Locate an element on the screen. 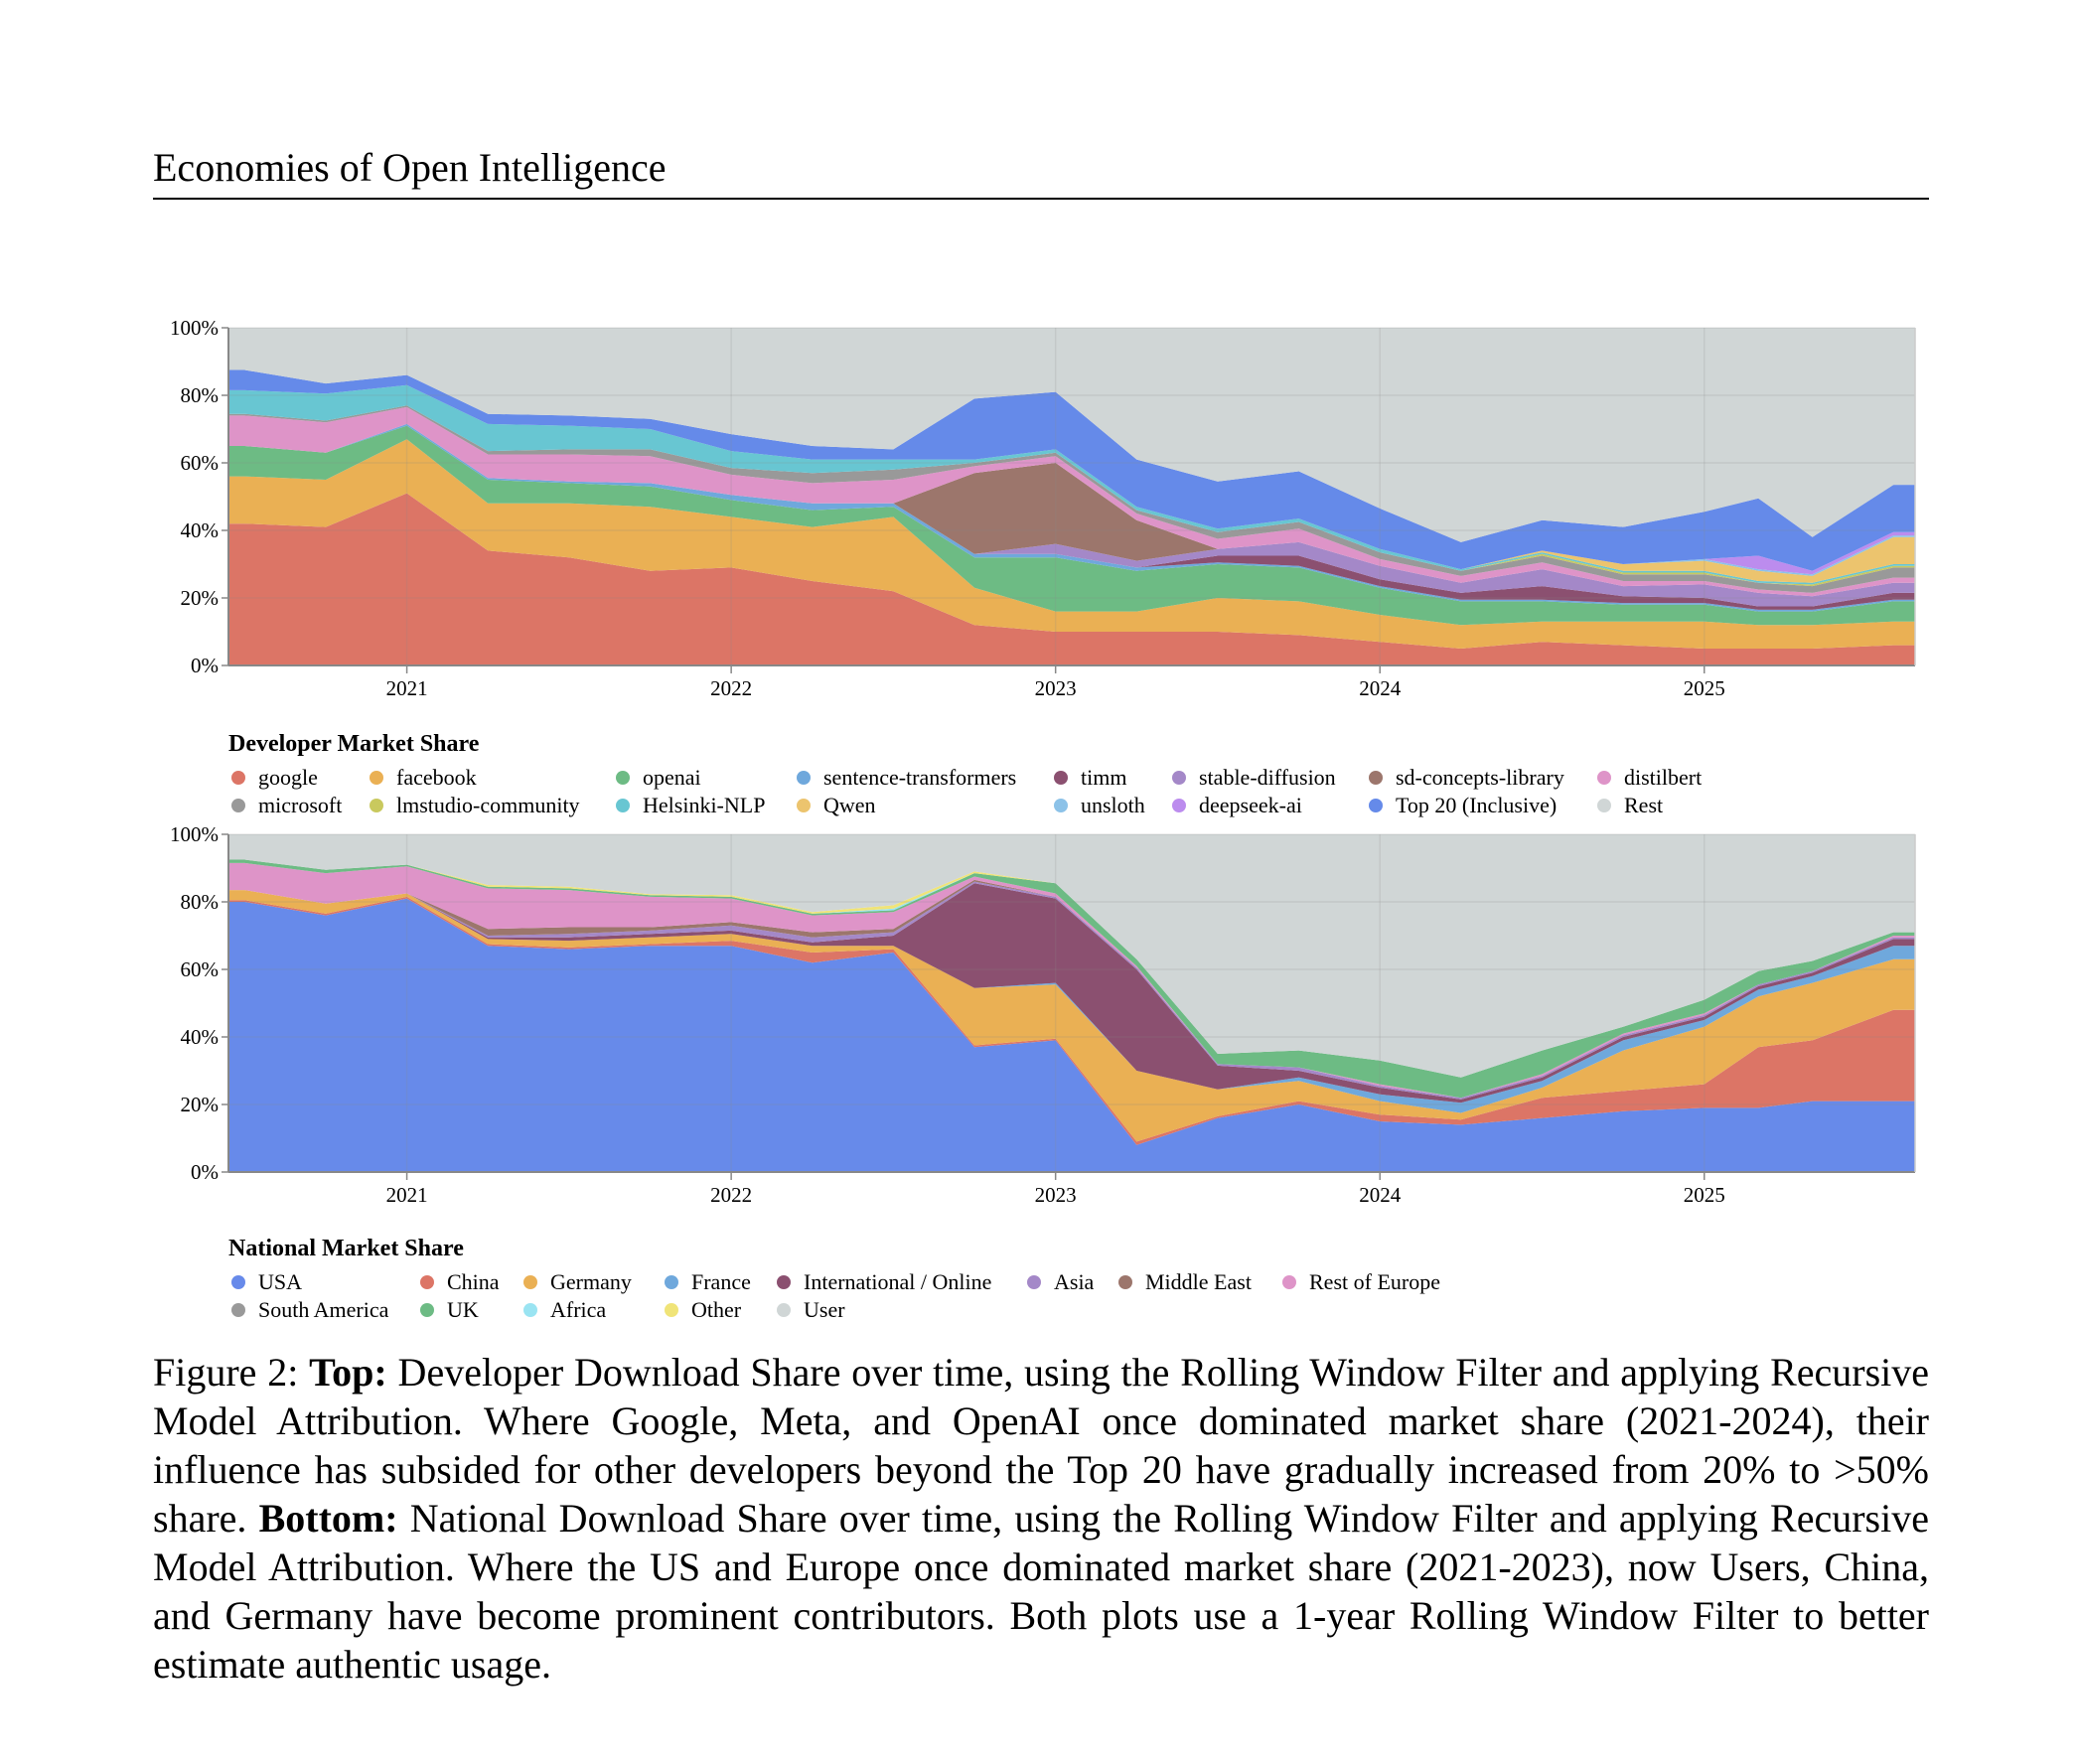 This screenshot has height=1764, width=2078. caption-label: Figure 2: is located at coordinates (232, 1372).